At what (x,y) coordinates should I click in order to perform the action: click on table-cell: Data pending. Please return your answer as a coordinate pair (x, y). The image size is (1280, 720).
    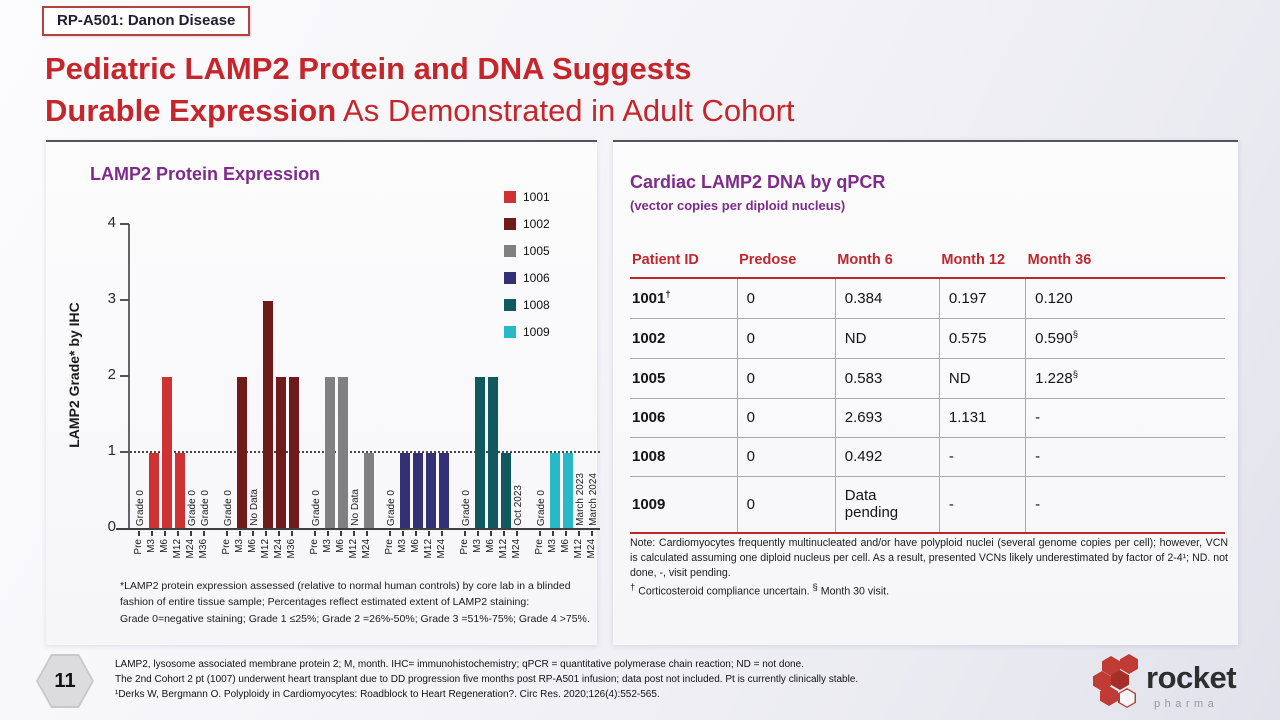
    Looking at the image, I should click on (887, 505).